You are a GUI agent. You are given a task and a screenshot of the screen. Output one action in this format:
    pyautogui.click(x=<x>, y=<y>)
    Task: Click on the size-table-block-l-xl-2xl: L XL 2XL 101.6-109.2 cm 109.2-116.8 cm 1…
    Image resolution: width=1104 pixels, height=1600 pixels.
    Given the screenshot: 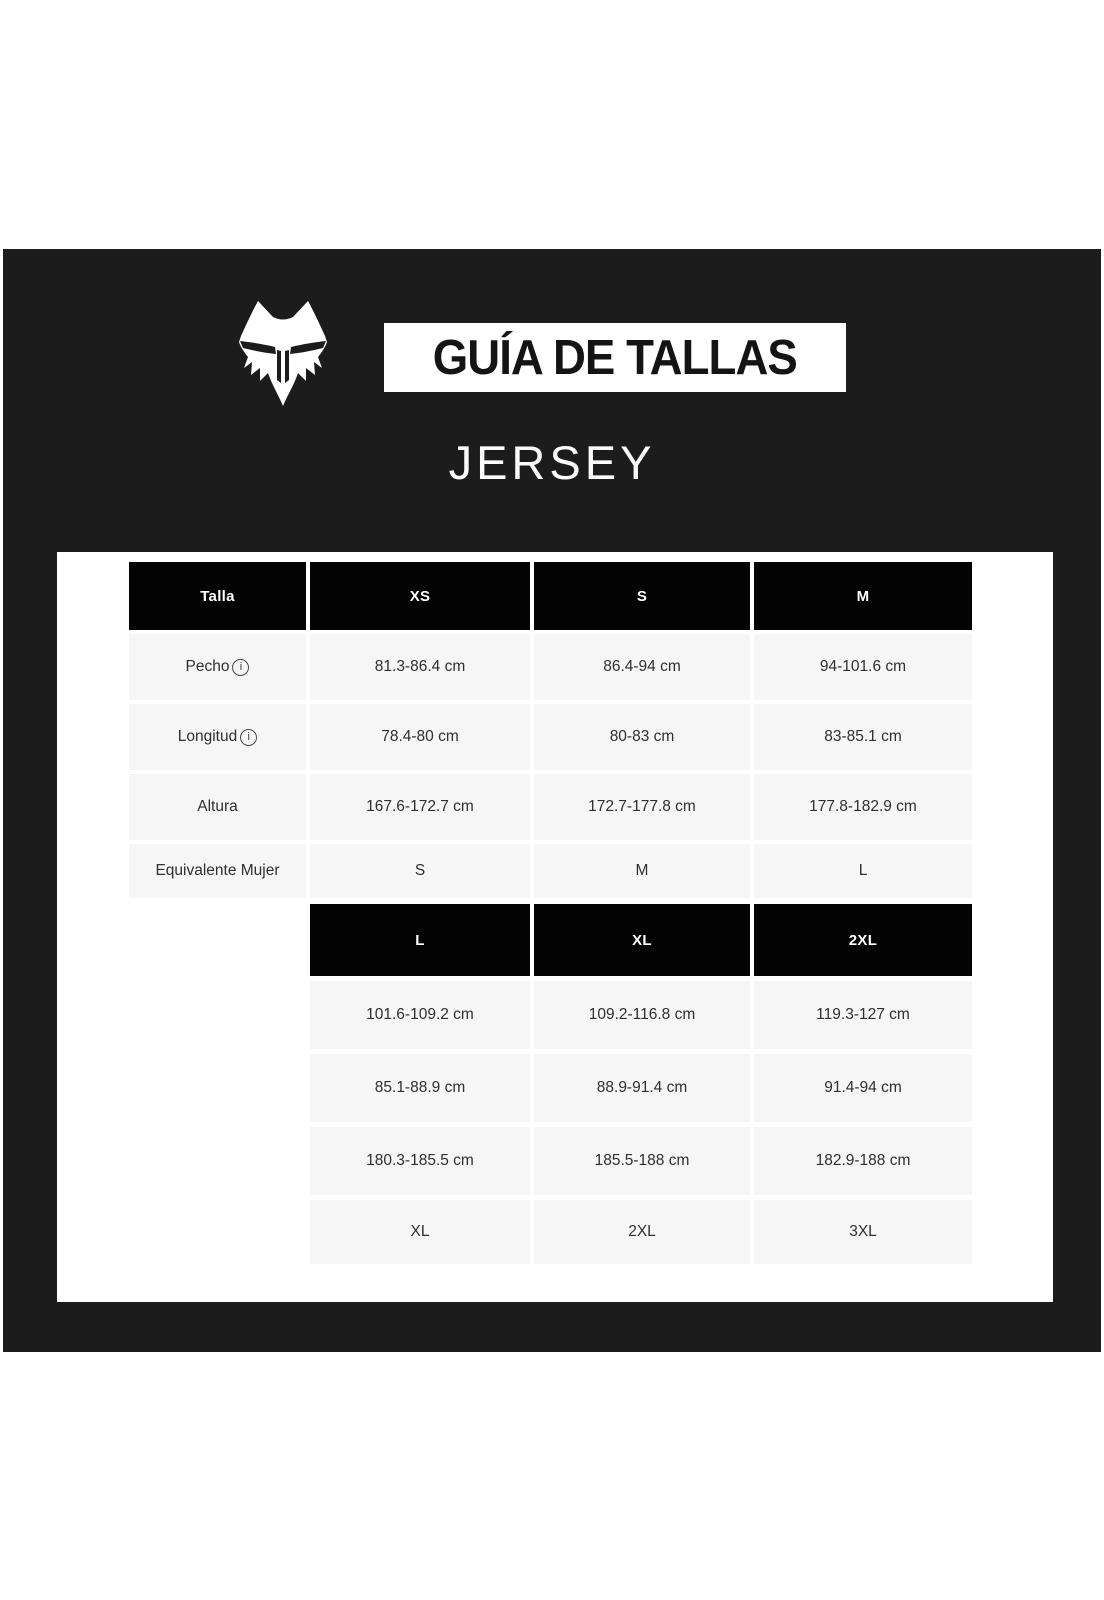 What is the action you would take?
    pyautogui.click(x=641, y=1084)
    